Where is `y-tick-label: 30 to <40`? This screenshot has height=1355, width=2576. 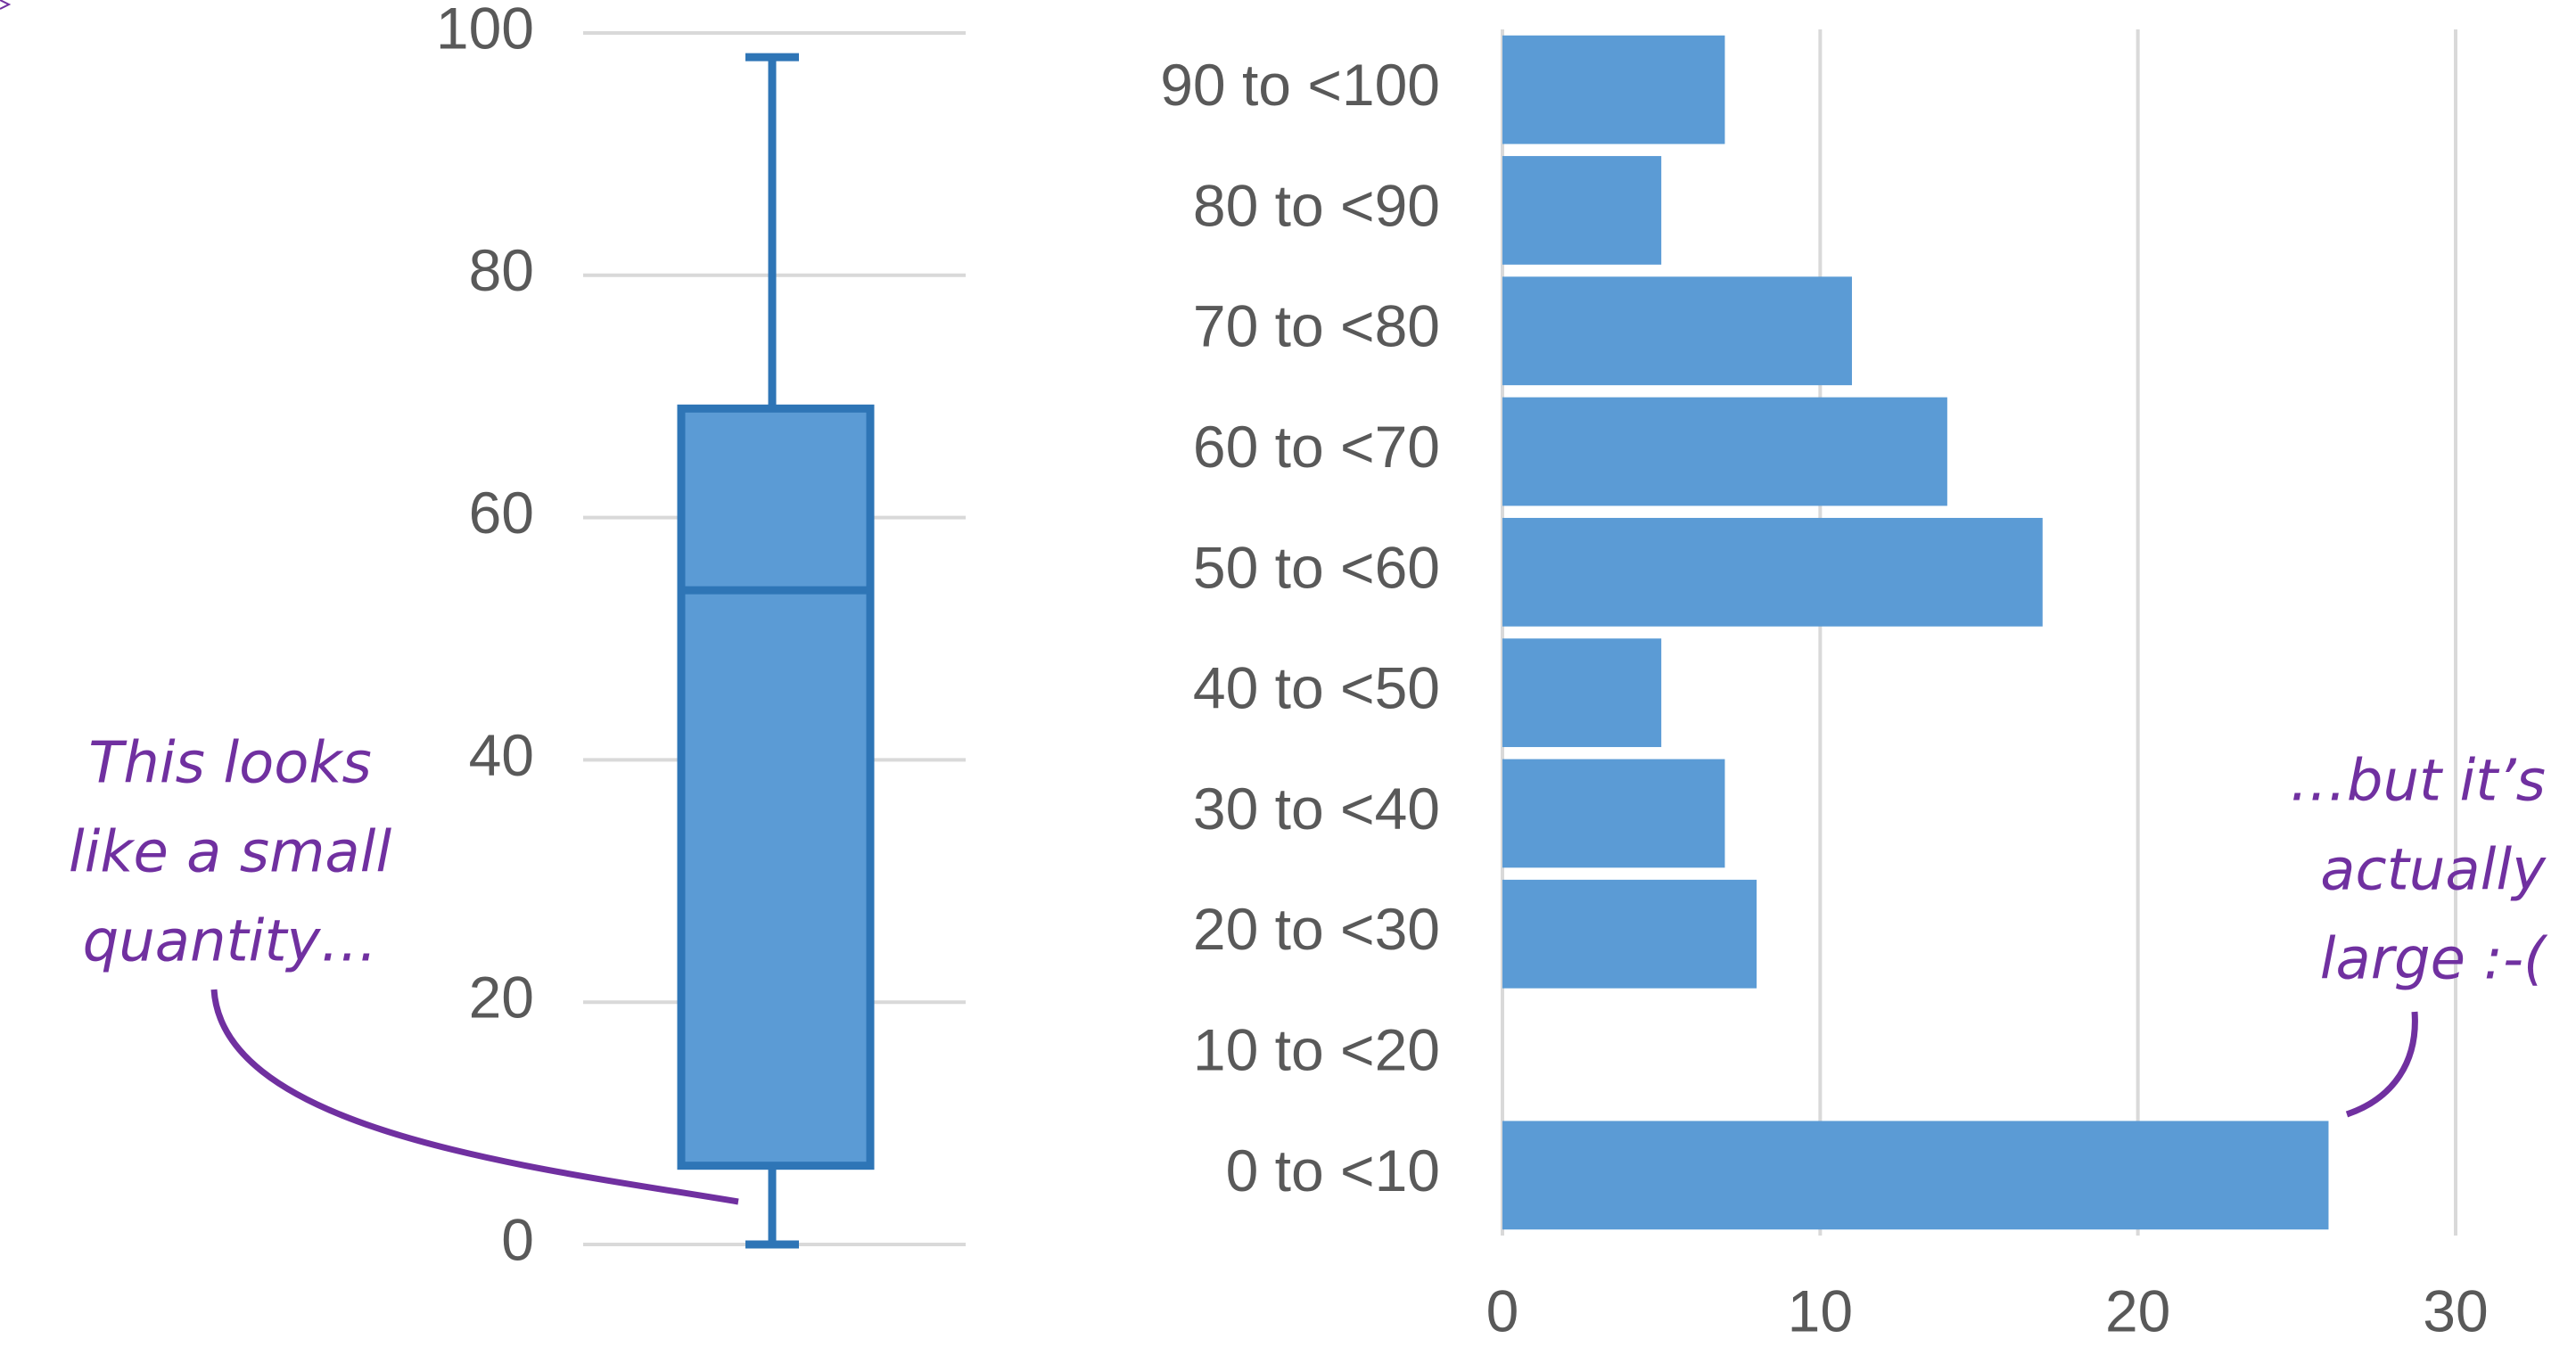
y-tick-label: 30 to <40 is located at coordinates (1316, 809).